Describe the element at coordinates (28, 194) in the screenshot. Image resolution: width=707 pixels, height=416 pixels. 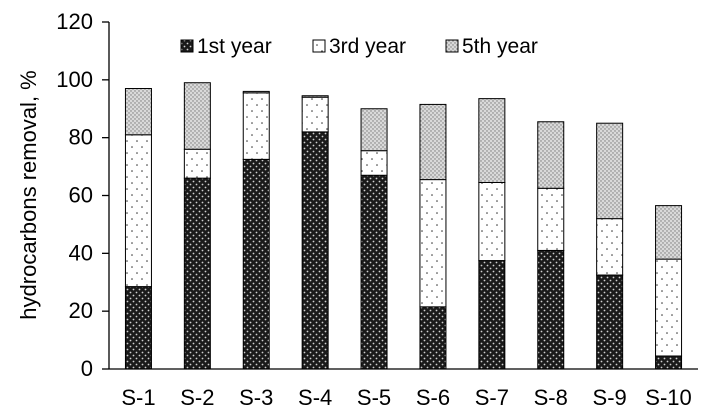
I see `y-axis-title: hydrocarbons removal, %` at that location.